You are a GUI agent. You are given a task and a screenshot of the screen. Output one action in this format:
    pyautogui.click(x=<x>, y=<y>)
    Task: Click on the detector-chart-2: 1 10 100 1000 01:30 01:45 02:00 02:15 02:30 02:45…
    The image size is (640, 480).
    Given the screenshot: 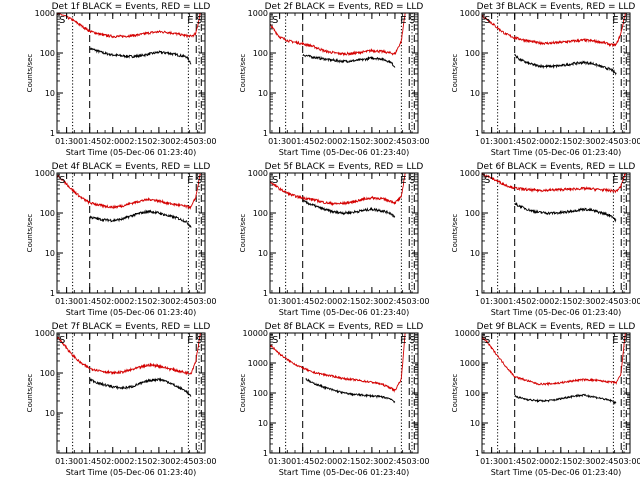 What is the action you would take?
    pyautogui.click(x=334, y=79)
    